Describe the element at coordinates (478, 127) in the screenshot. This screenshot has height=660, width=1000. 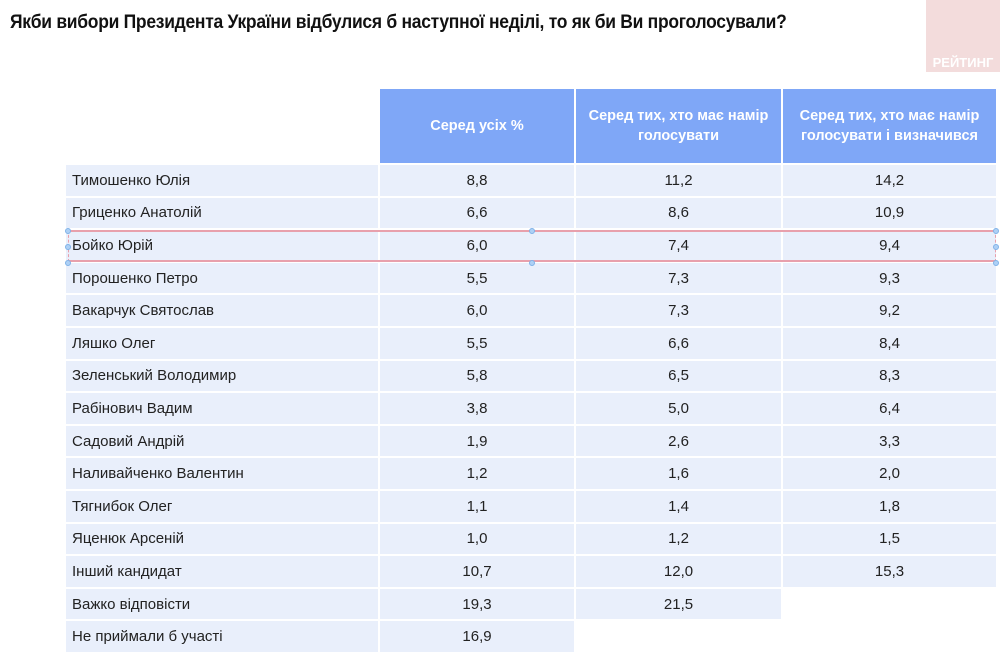
I see `column-header: Серед усіх %` at that location.